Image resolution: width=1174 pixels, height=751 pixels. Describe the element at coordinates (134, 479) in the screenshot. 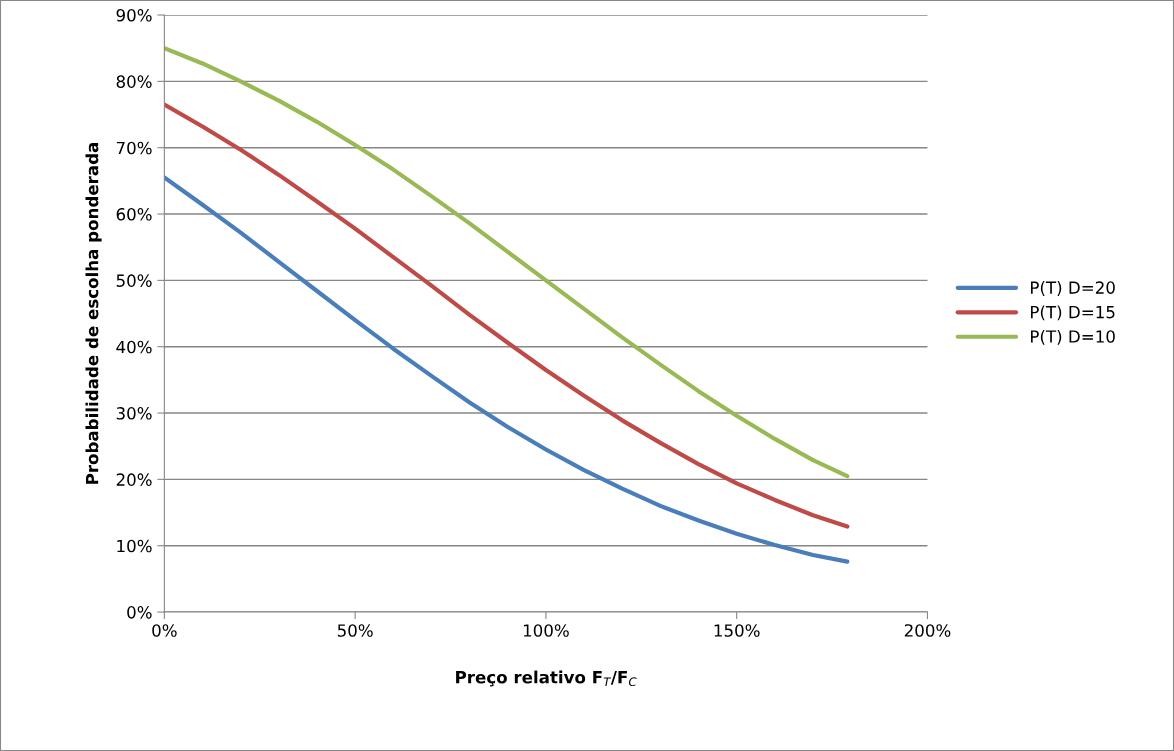

I see `y-tick-label: 20%` at that location.